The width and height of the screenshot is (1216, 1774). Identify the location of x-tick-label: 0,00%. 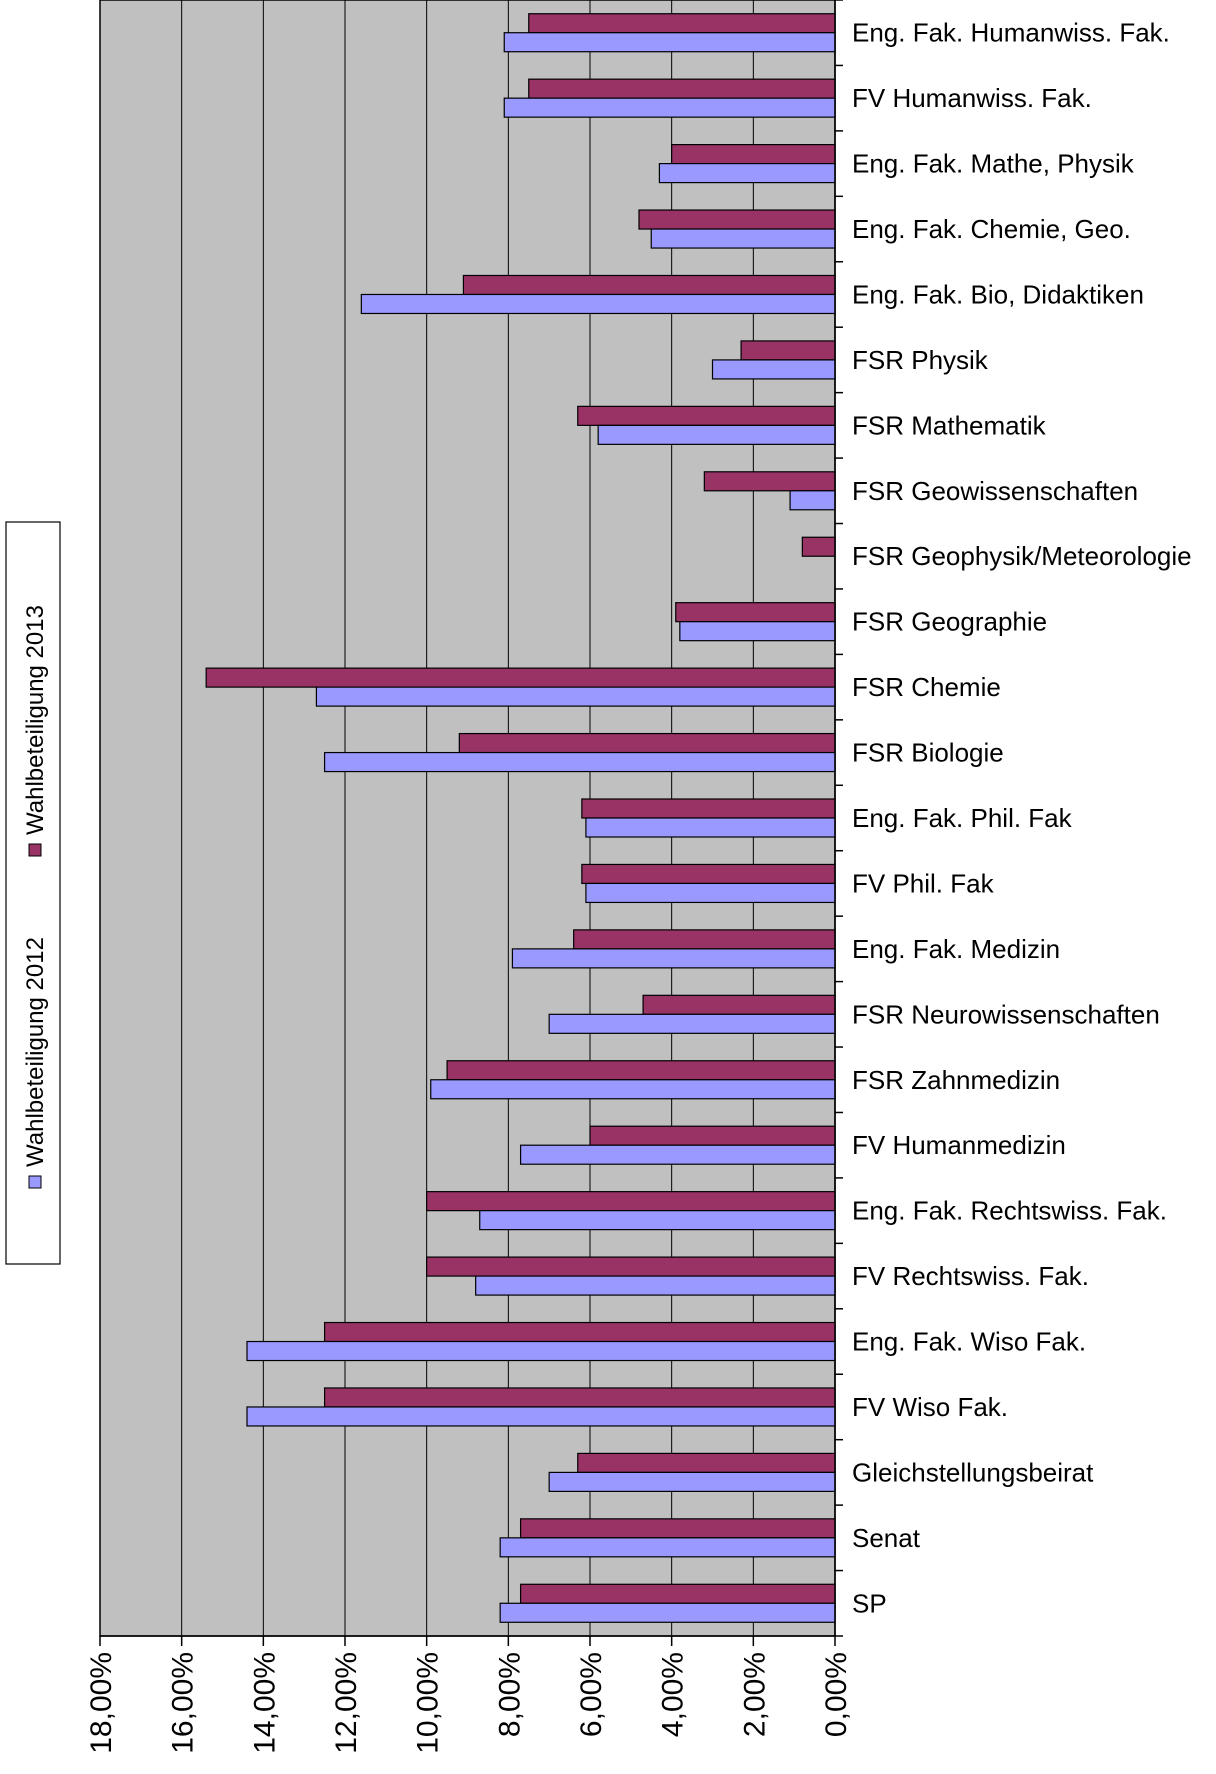
(836, 1694).